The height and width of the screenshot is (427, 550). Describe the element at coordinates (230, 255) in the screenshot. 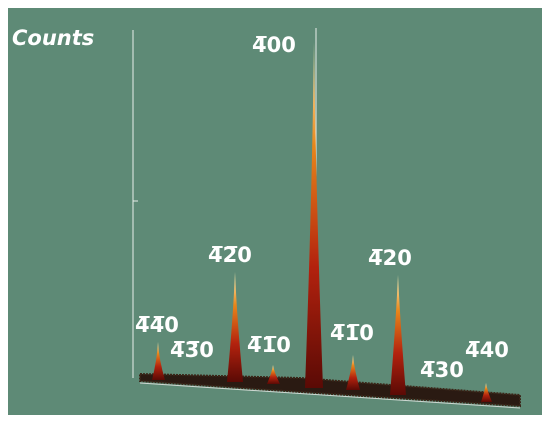

I see `peak-label: 4̅2̅0` at that location.